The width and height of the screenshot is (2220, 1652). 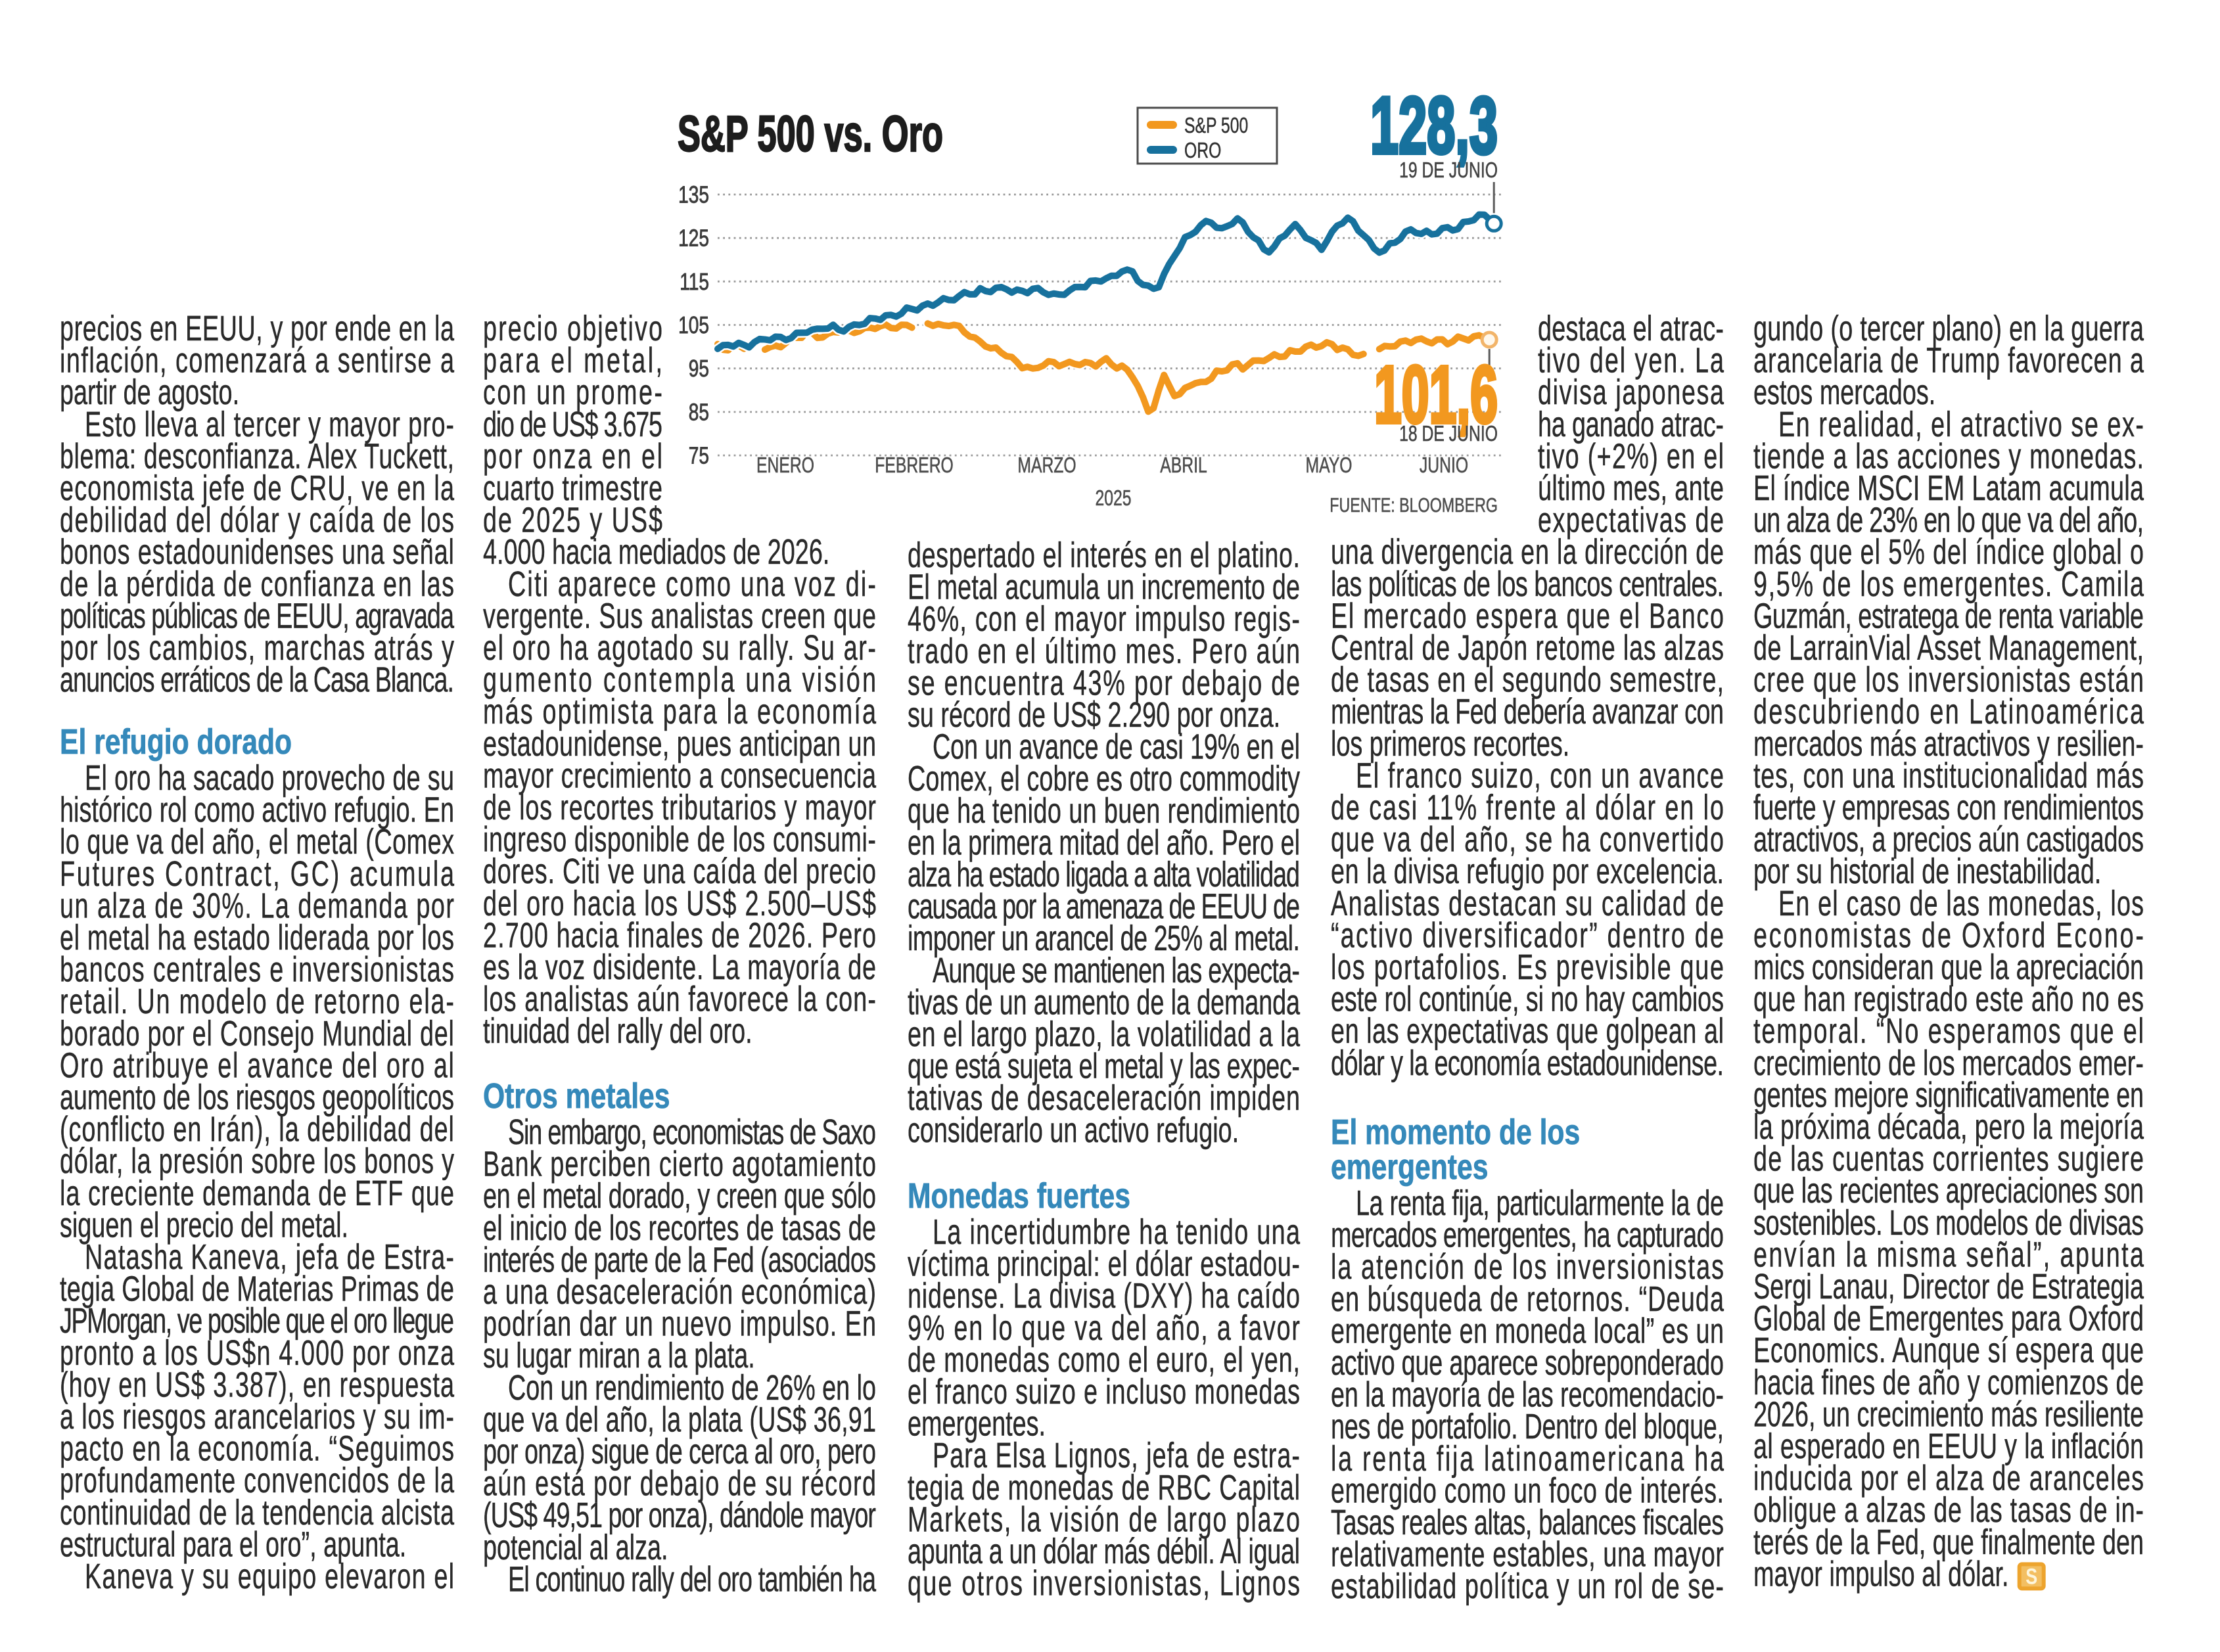 I want to click on svg-text: ha ganado atrac-, so click(x=1631, y=424).